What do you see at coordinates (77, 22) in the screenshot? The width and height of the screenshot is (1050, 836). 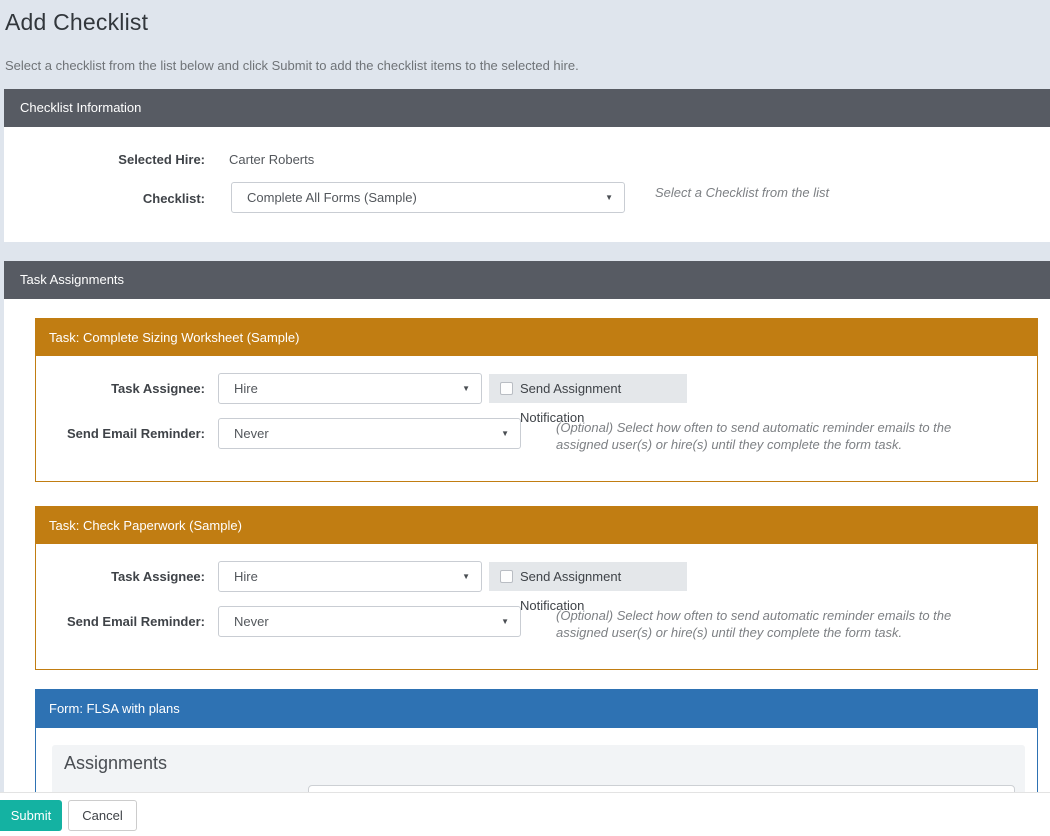 I see `page-title: Add Checklist` at bounding box center [77, 22].